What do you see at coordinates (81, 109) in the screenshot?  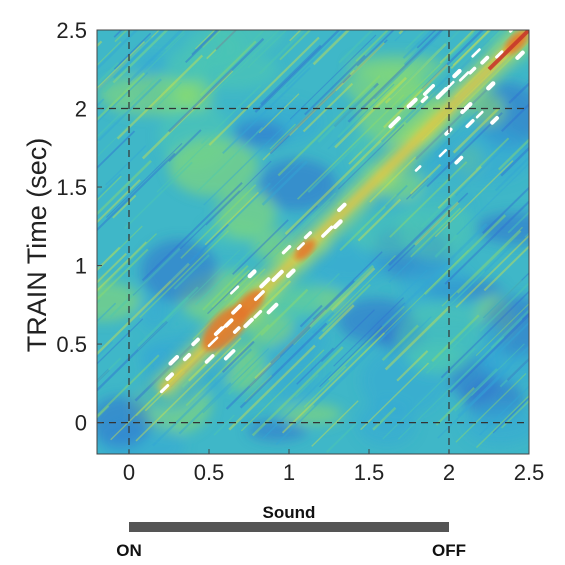 I see `y-tick-label: 2` at bounding box center [81, 109].